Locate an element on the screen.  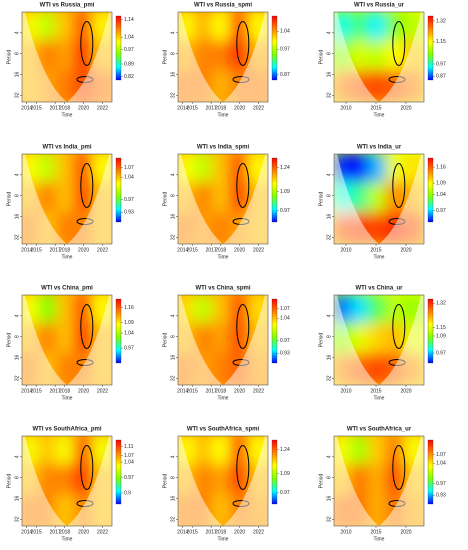
colorbar-tick-label: 1.11 is located at coordinates (129, 447).